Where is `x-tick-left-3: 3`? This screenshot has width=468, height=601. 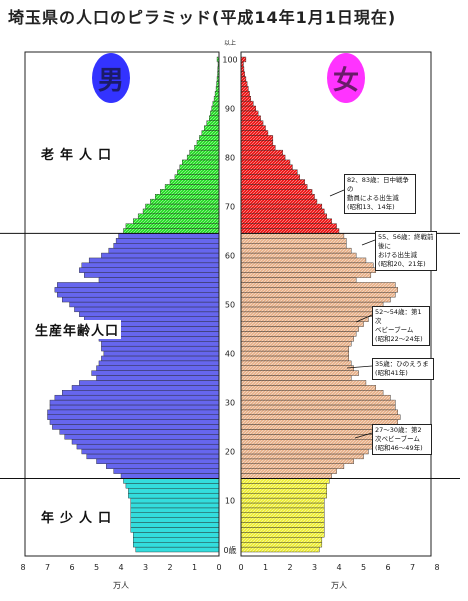 x-tick-left-3: 3 is located at coordinates (145, 567).